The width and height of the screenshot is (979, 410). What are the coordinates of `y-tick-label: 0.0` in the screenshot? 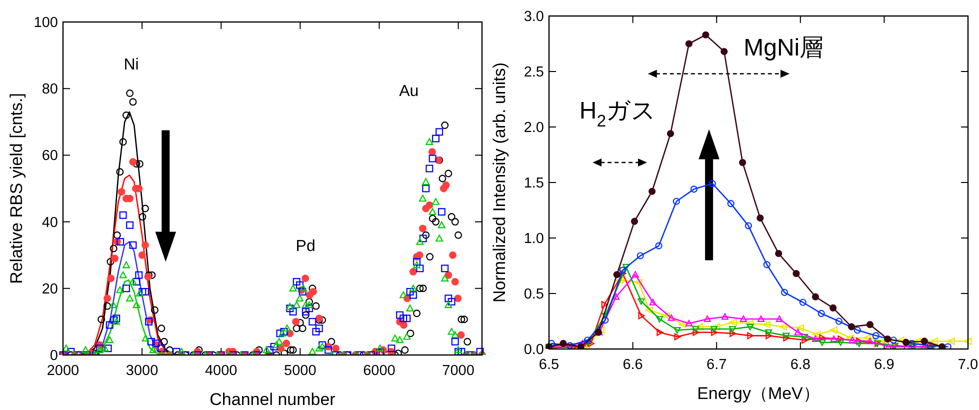 It's located at (534, 350).